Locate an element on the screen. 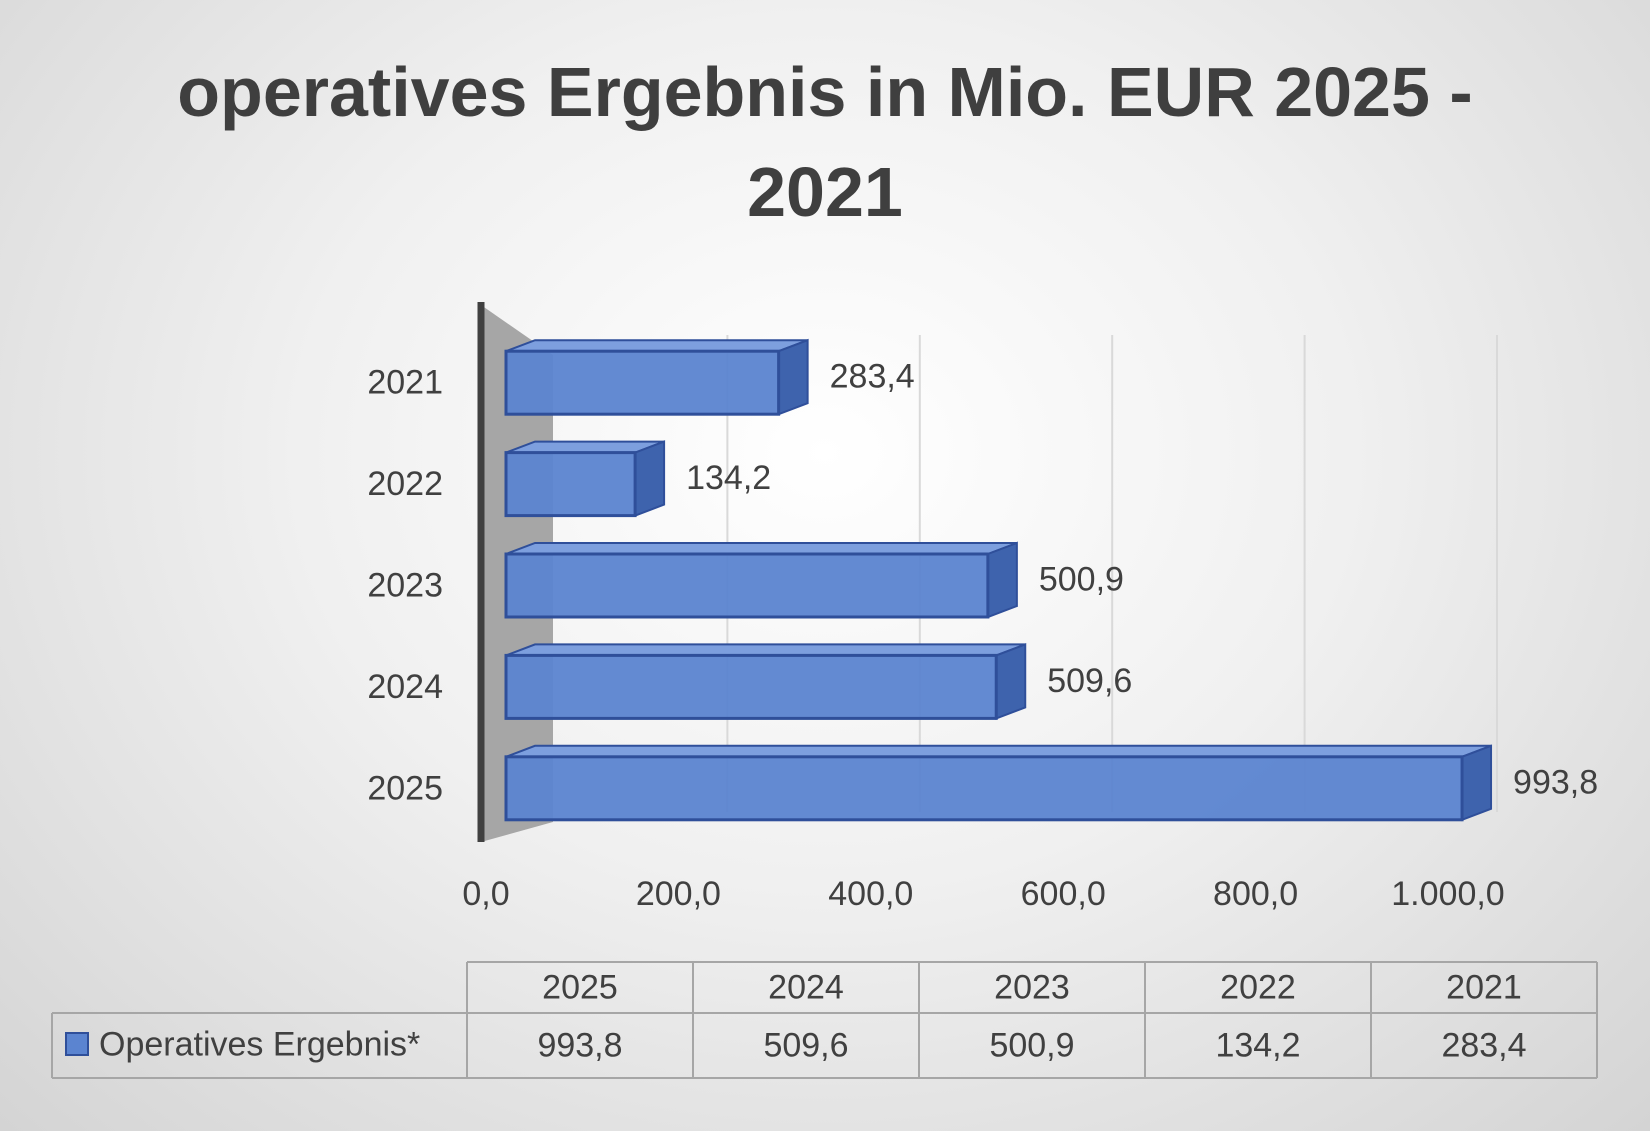 This screenshot has width=1650, height=1131. table-value: 500,9 is located at coordinates (1031, 1045).